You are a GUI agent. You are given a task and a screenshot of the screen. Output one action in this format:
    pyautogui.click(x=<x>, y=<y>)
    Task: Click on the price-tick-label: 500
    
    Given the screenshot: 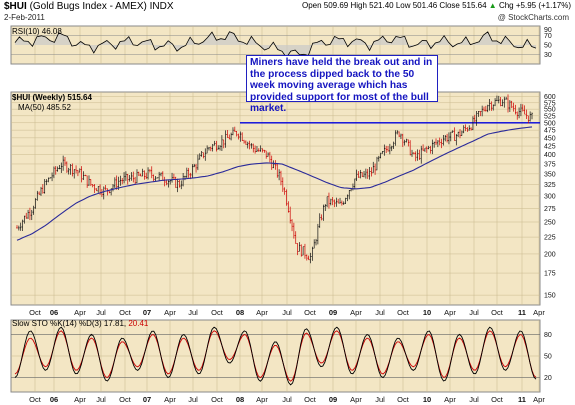 What is the action you would take?
    pyautogui.click(x=550, y=123)
    